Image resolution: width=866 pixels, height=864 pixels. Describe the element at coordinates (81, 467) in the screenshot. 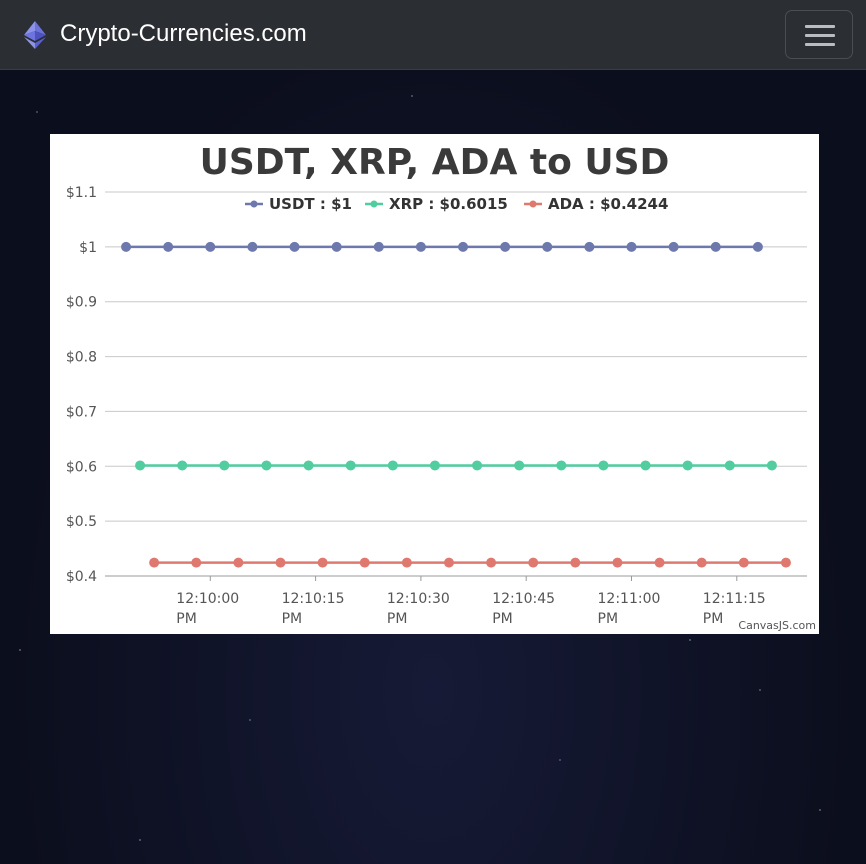

I see `y-tick-label: $0.6` at that location.